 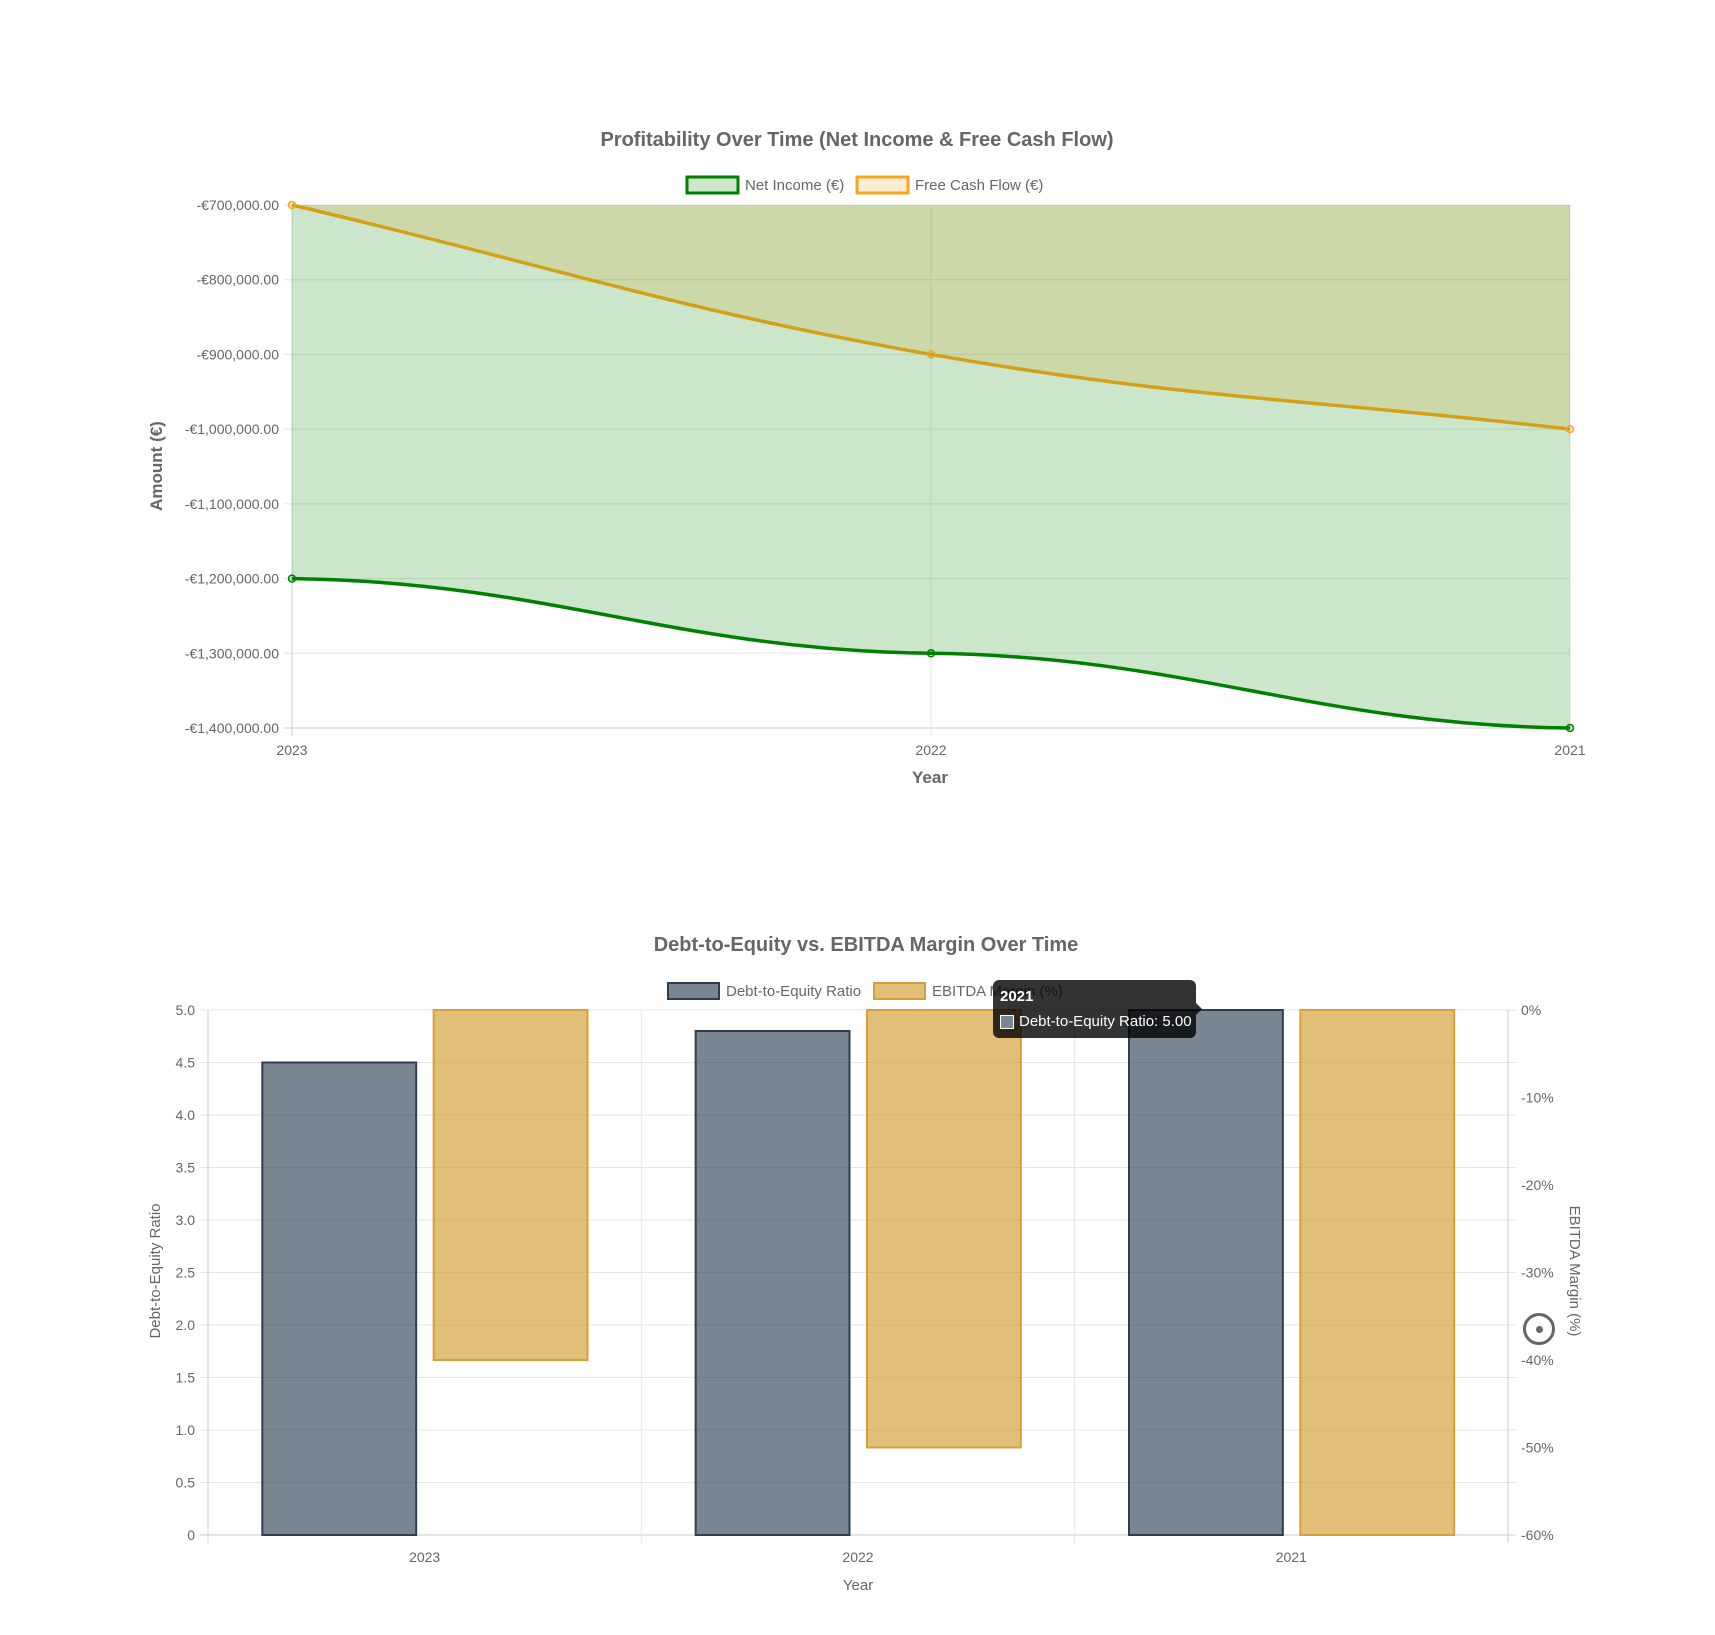 I want to click on chart1-legend-label-fcf: Free Cash Flow (€), so click(x=979, y=185).